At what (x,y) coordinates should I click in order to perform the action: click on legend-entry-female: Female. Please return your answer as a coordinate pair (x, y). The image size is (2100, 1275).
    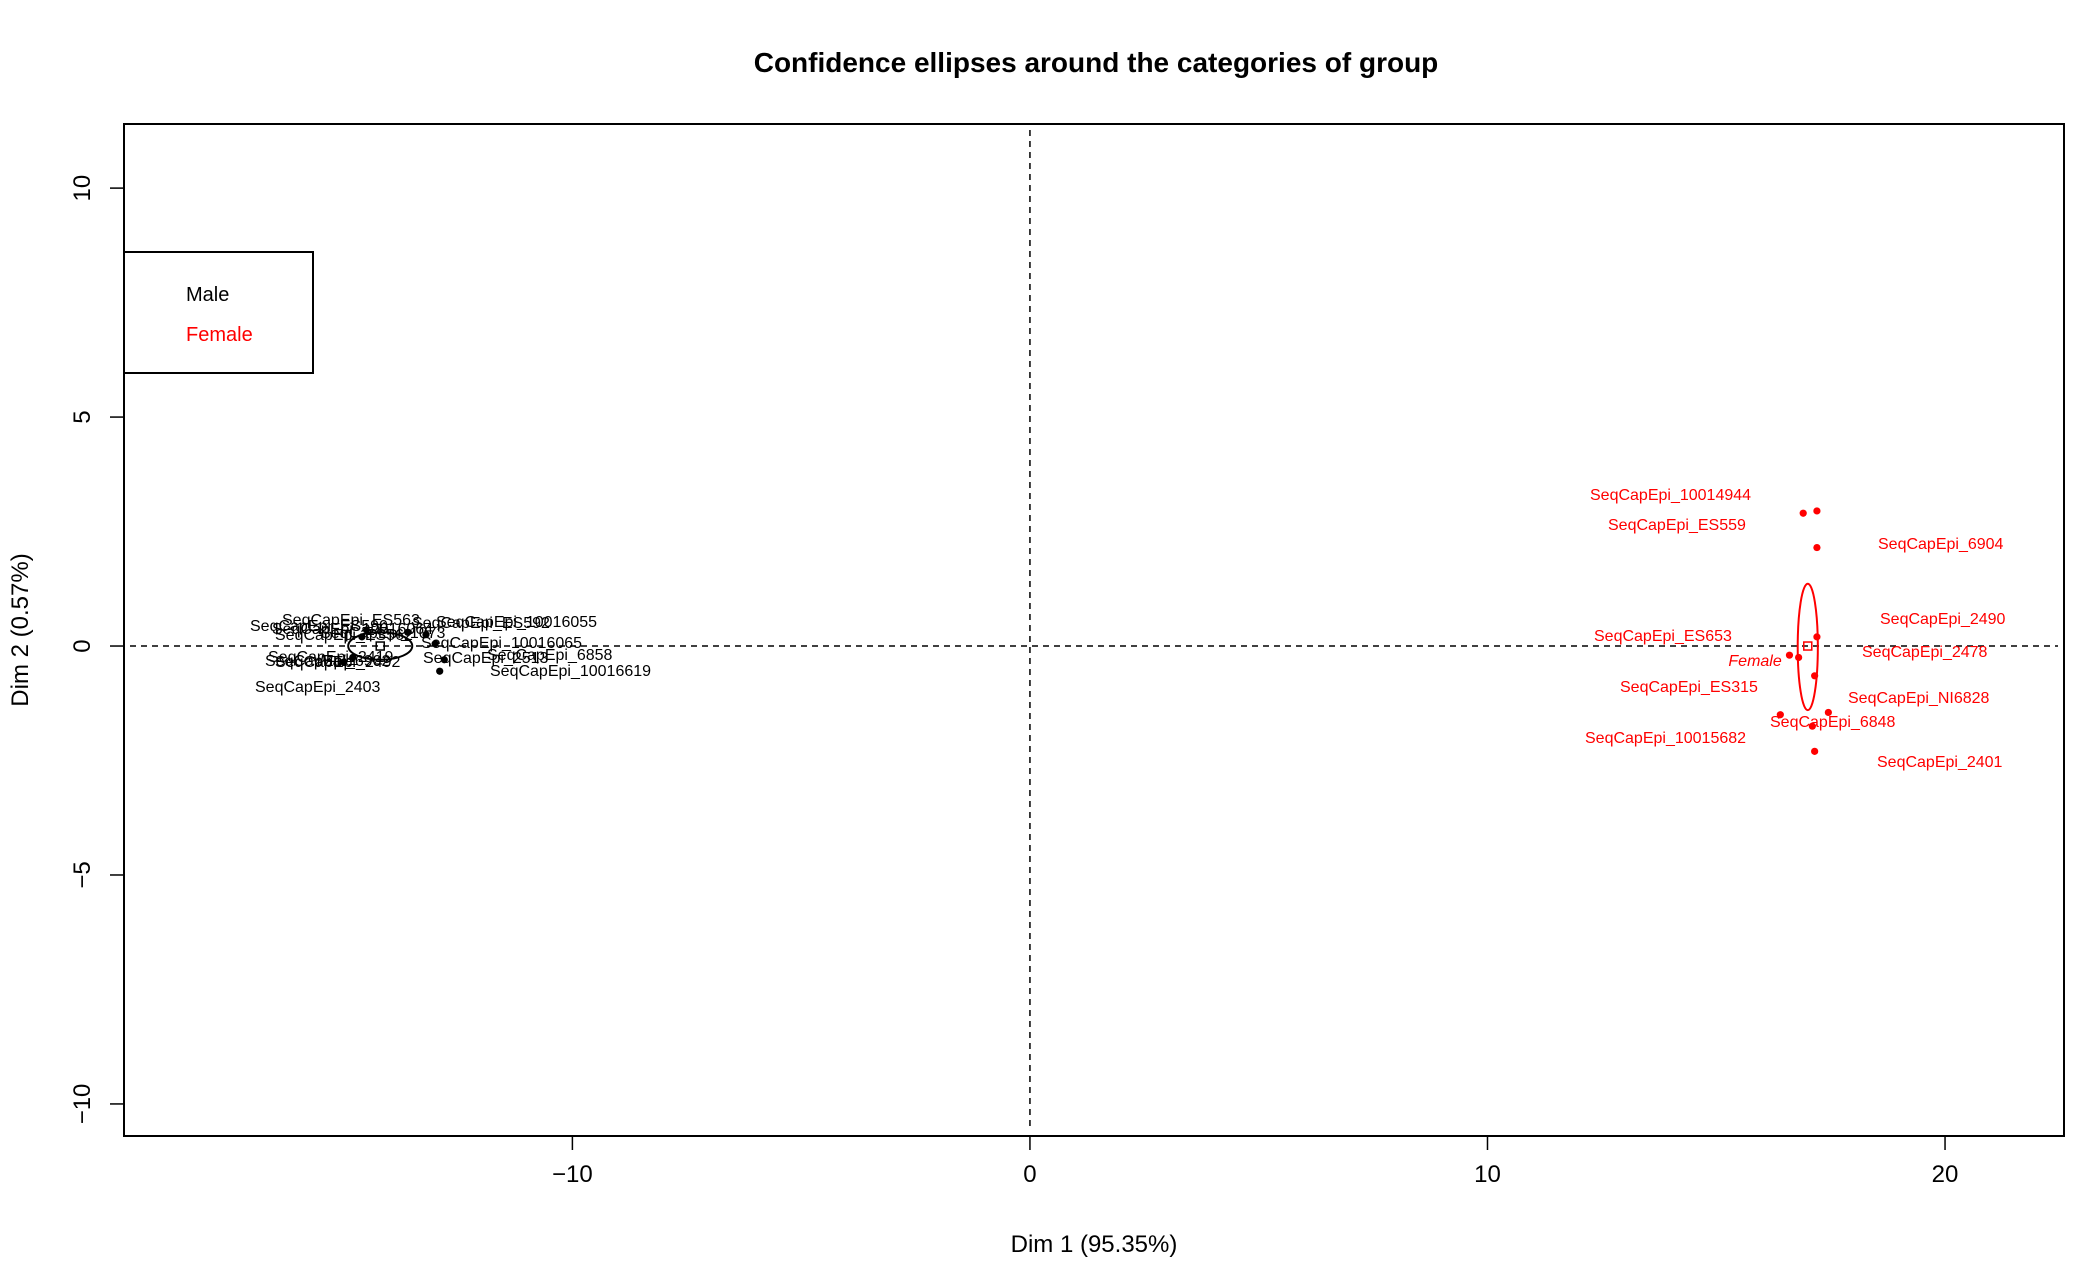
    Looking at the image, I should click on (219, 335).